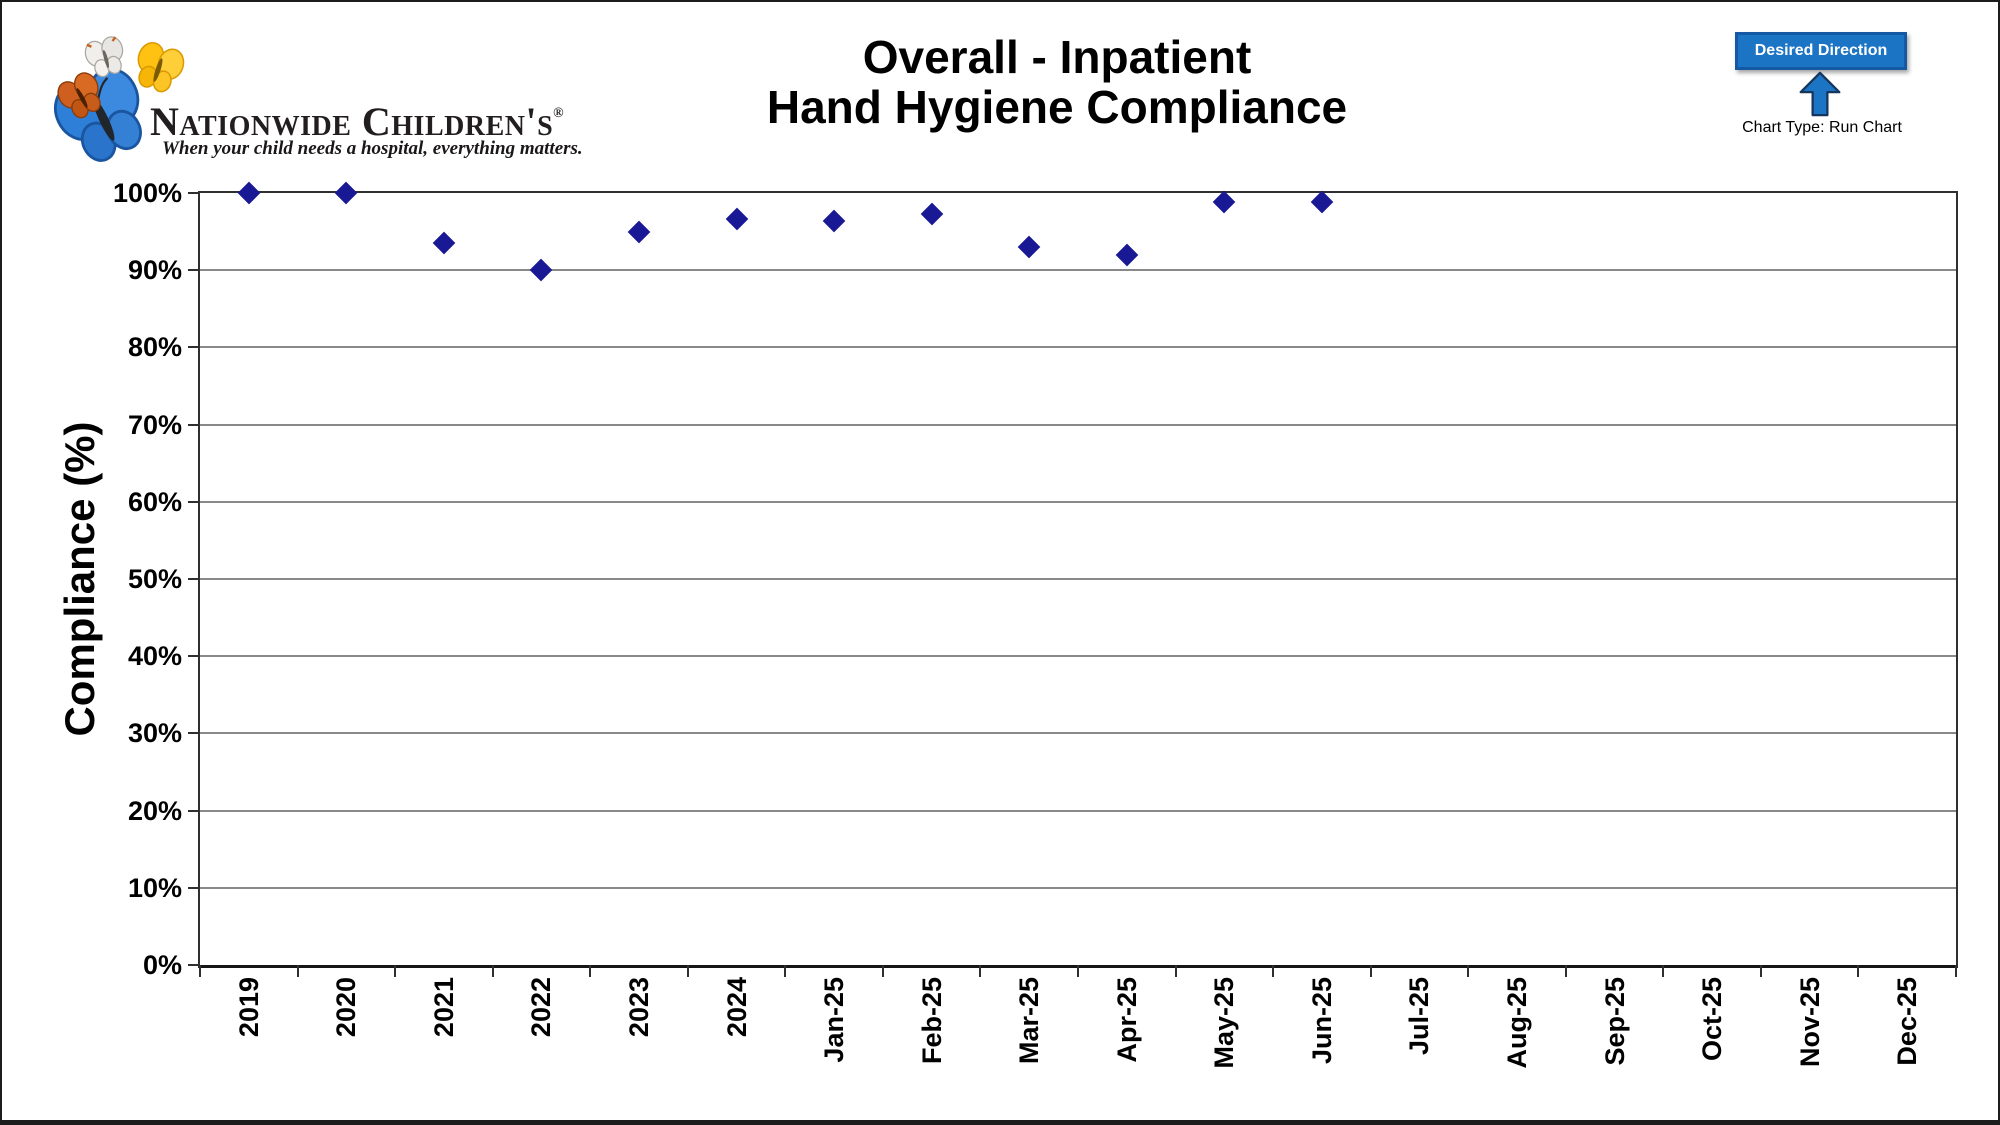 Image resolution: width=2000 pixels, height=1125 pixels. Describe the element at coordinates (1029, 1021) in the screenshot. I see `x-tick-label: Mar-25` at that location.